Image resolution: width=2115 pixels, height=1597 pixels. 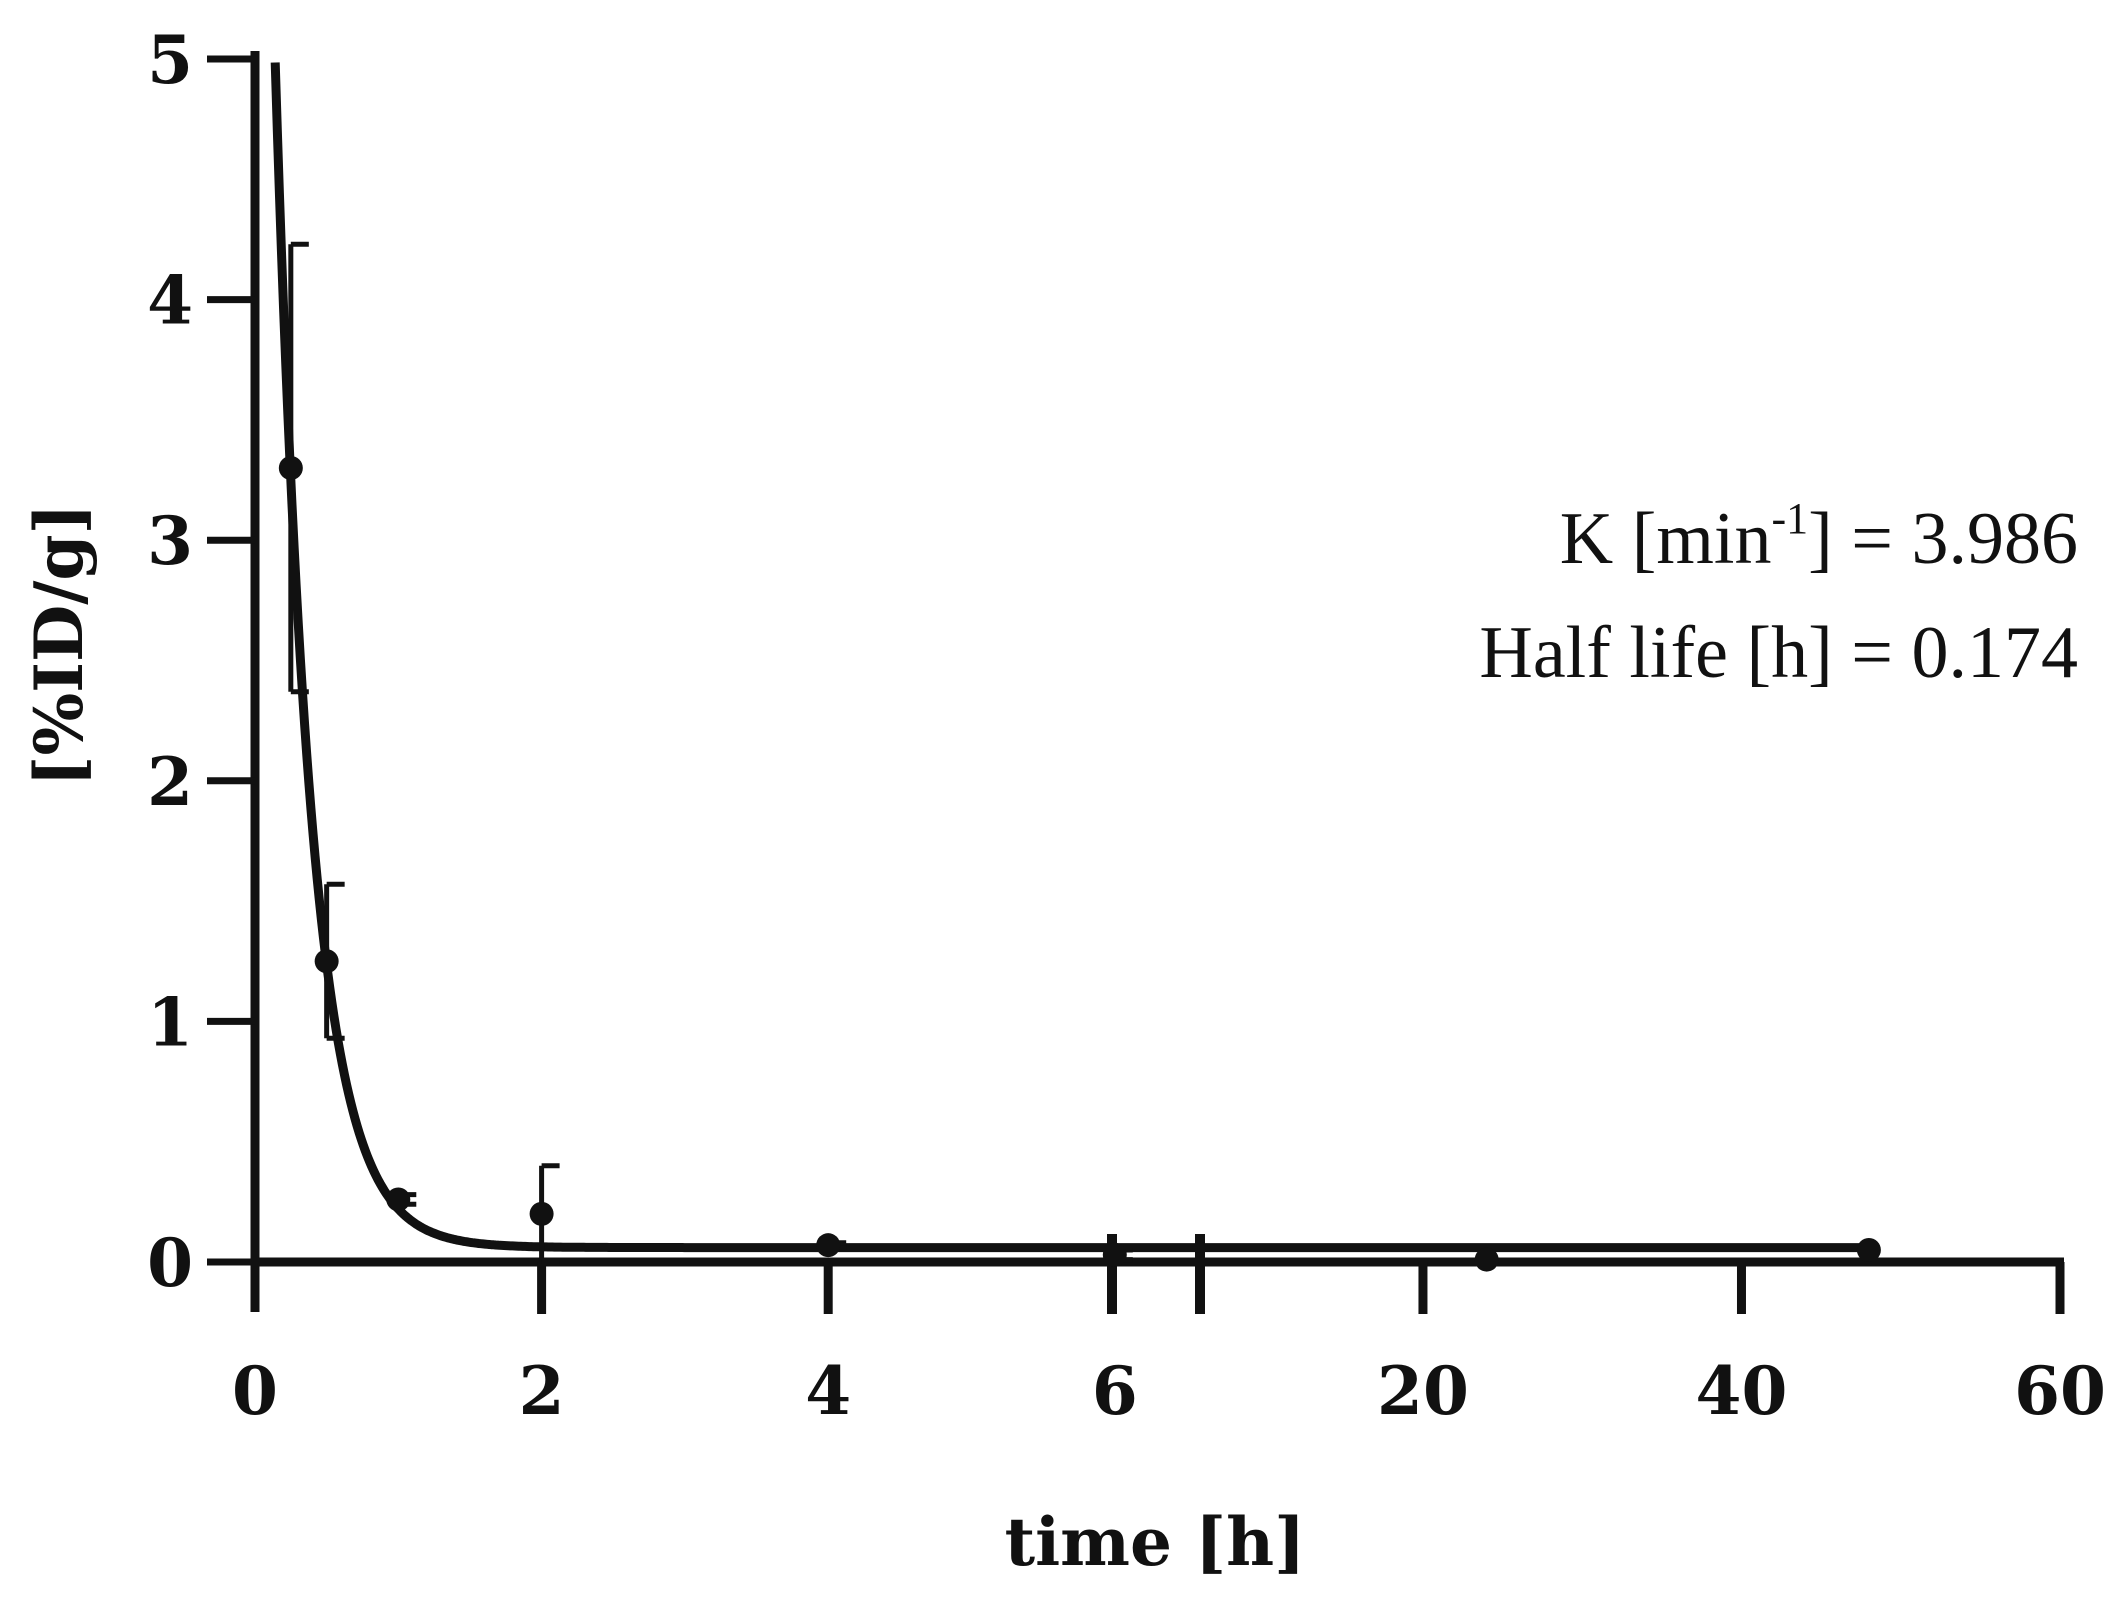 What do you see at coordinates (170, 301) in the screenshot?
I see `y-tick-label: 4` at bounding box center [170, 301].